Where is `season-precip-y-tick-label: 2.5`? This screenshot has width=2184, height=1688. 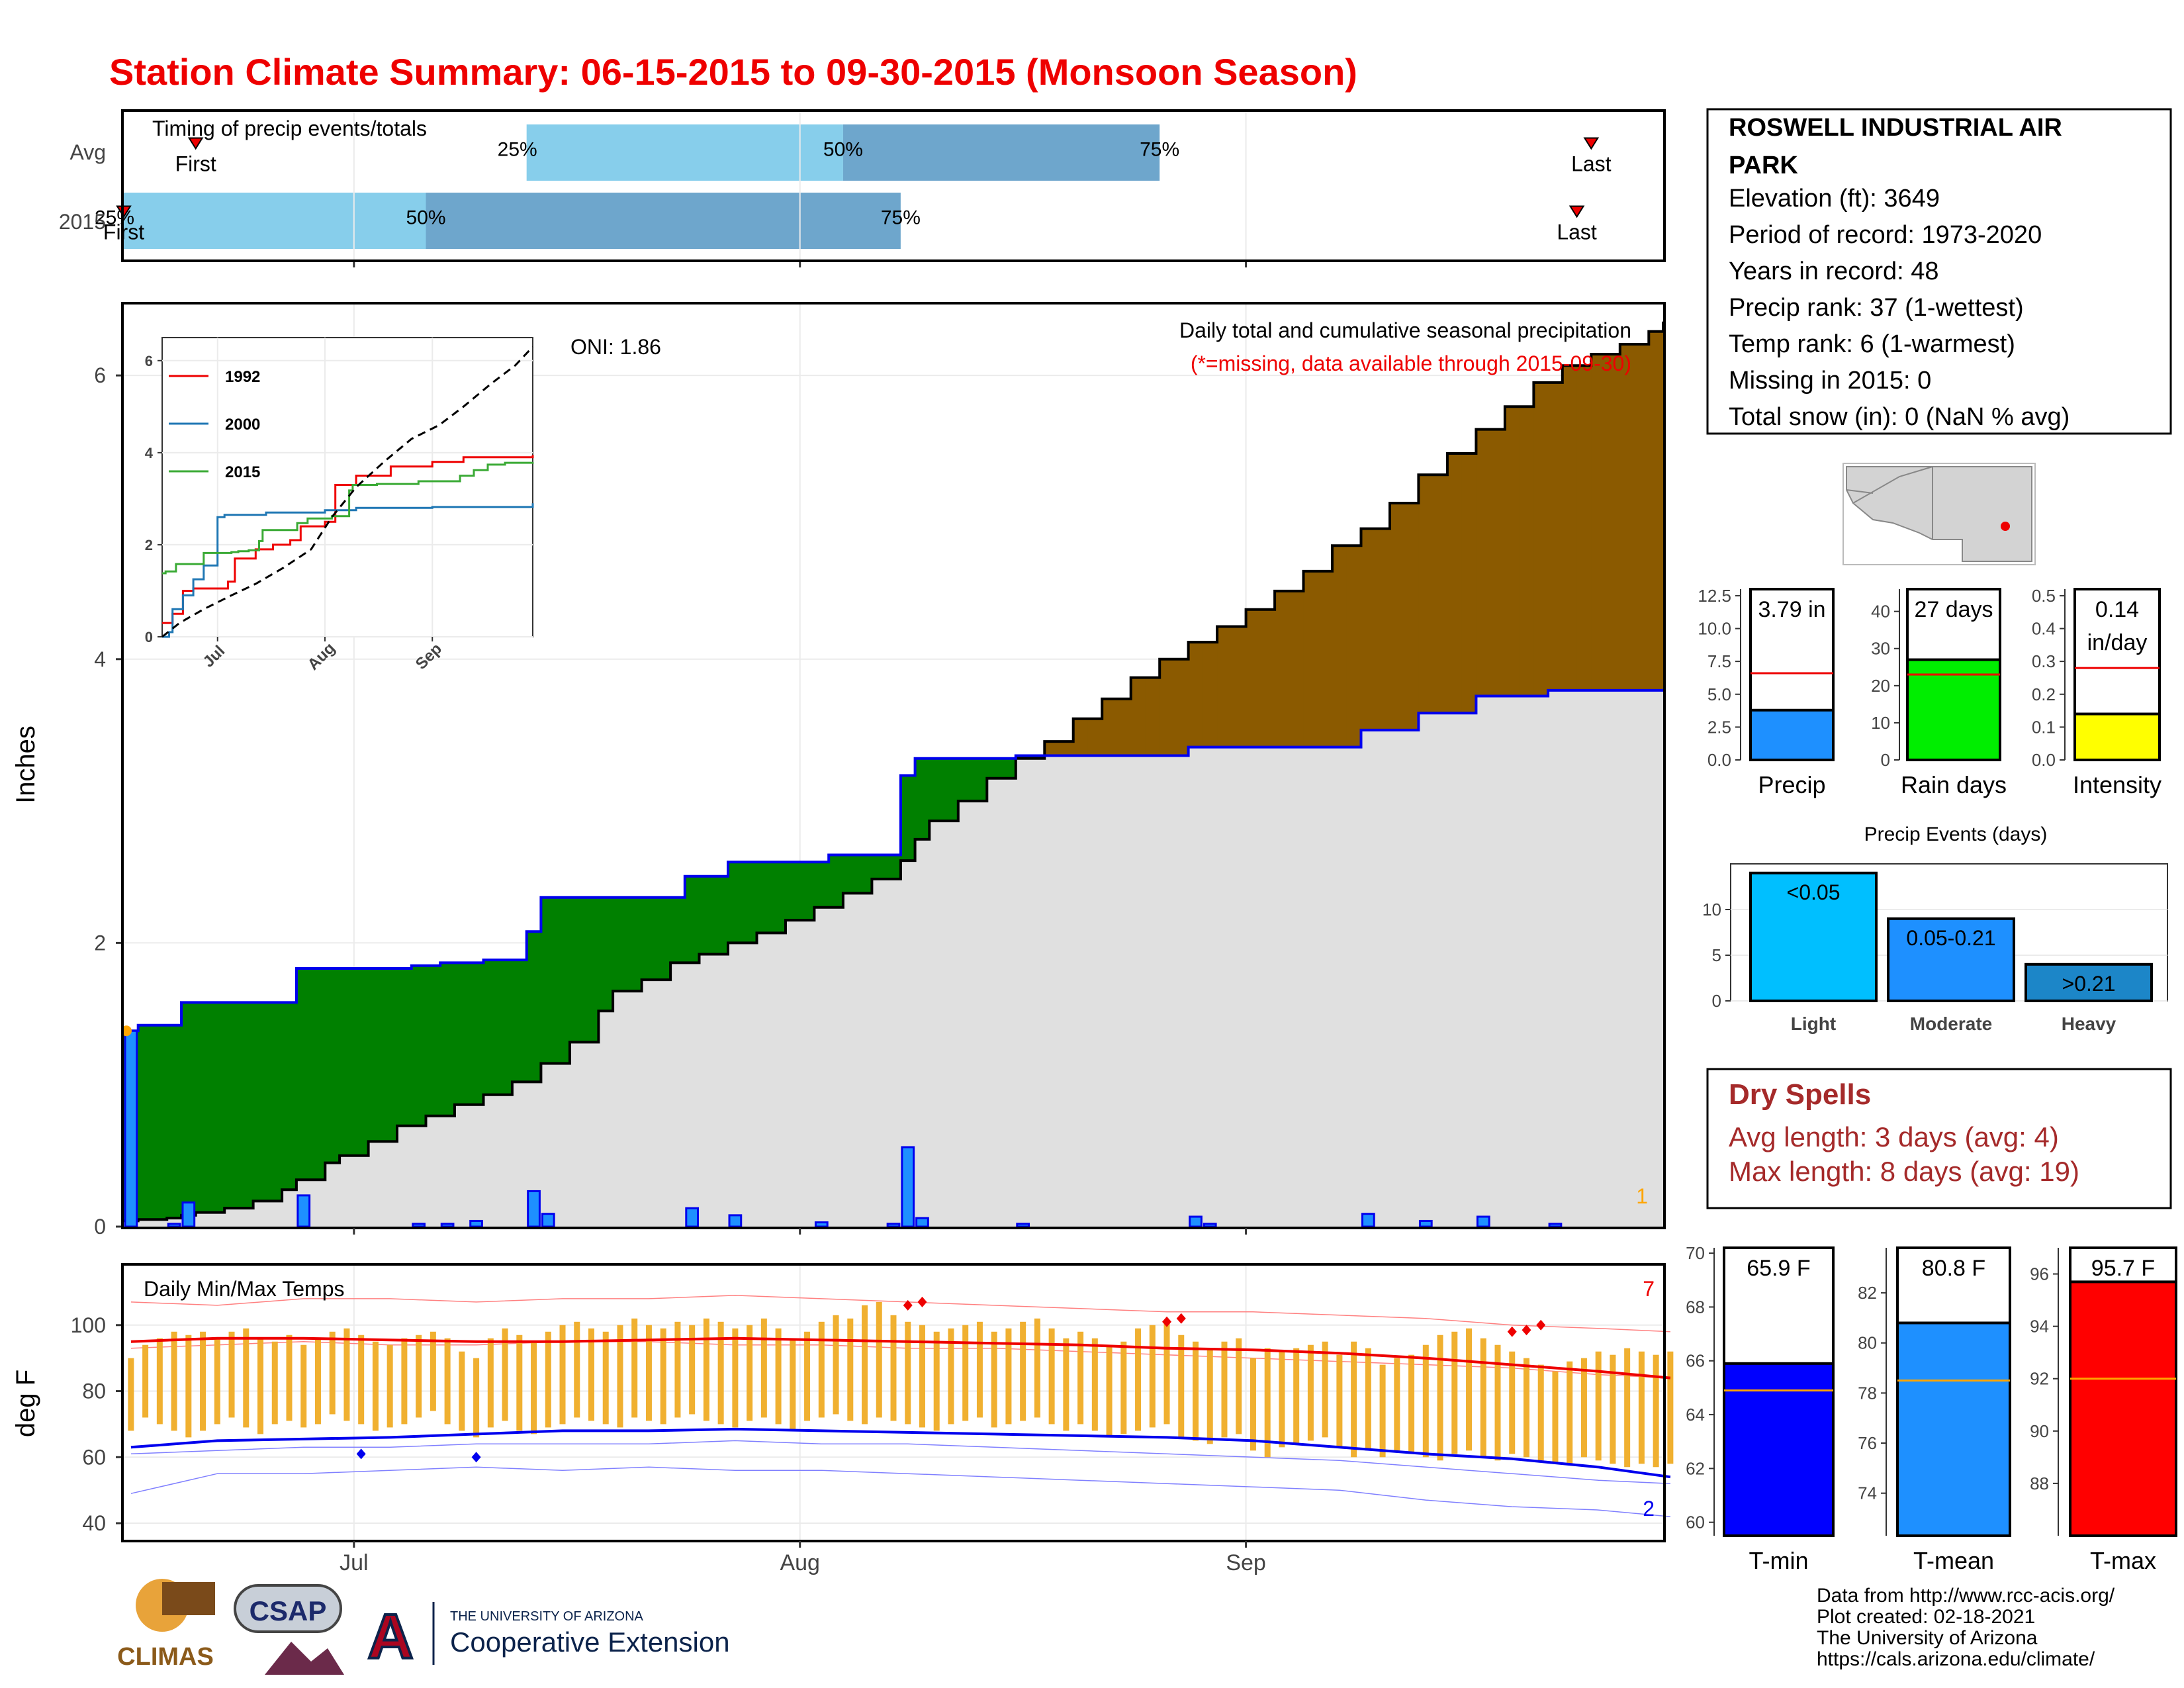
season-precip-y-tick-label: 2.5 is located at coordinates (1719, 727).